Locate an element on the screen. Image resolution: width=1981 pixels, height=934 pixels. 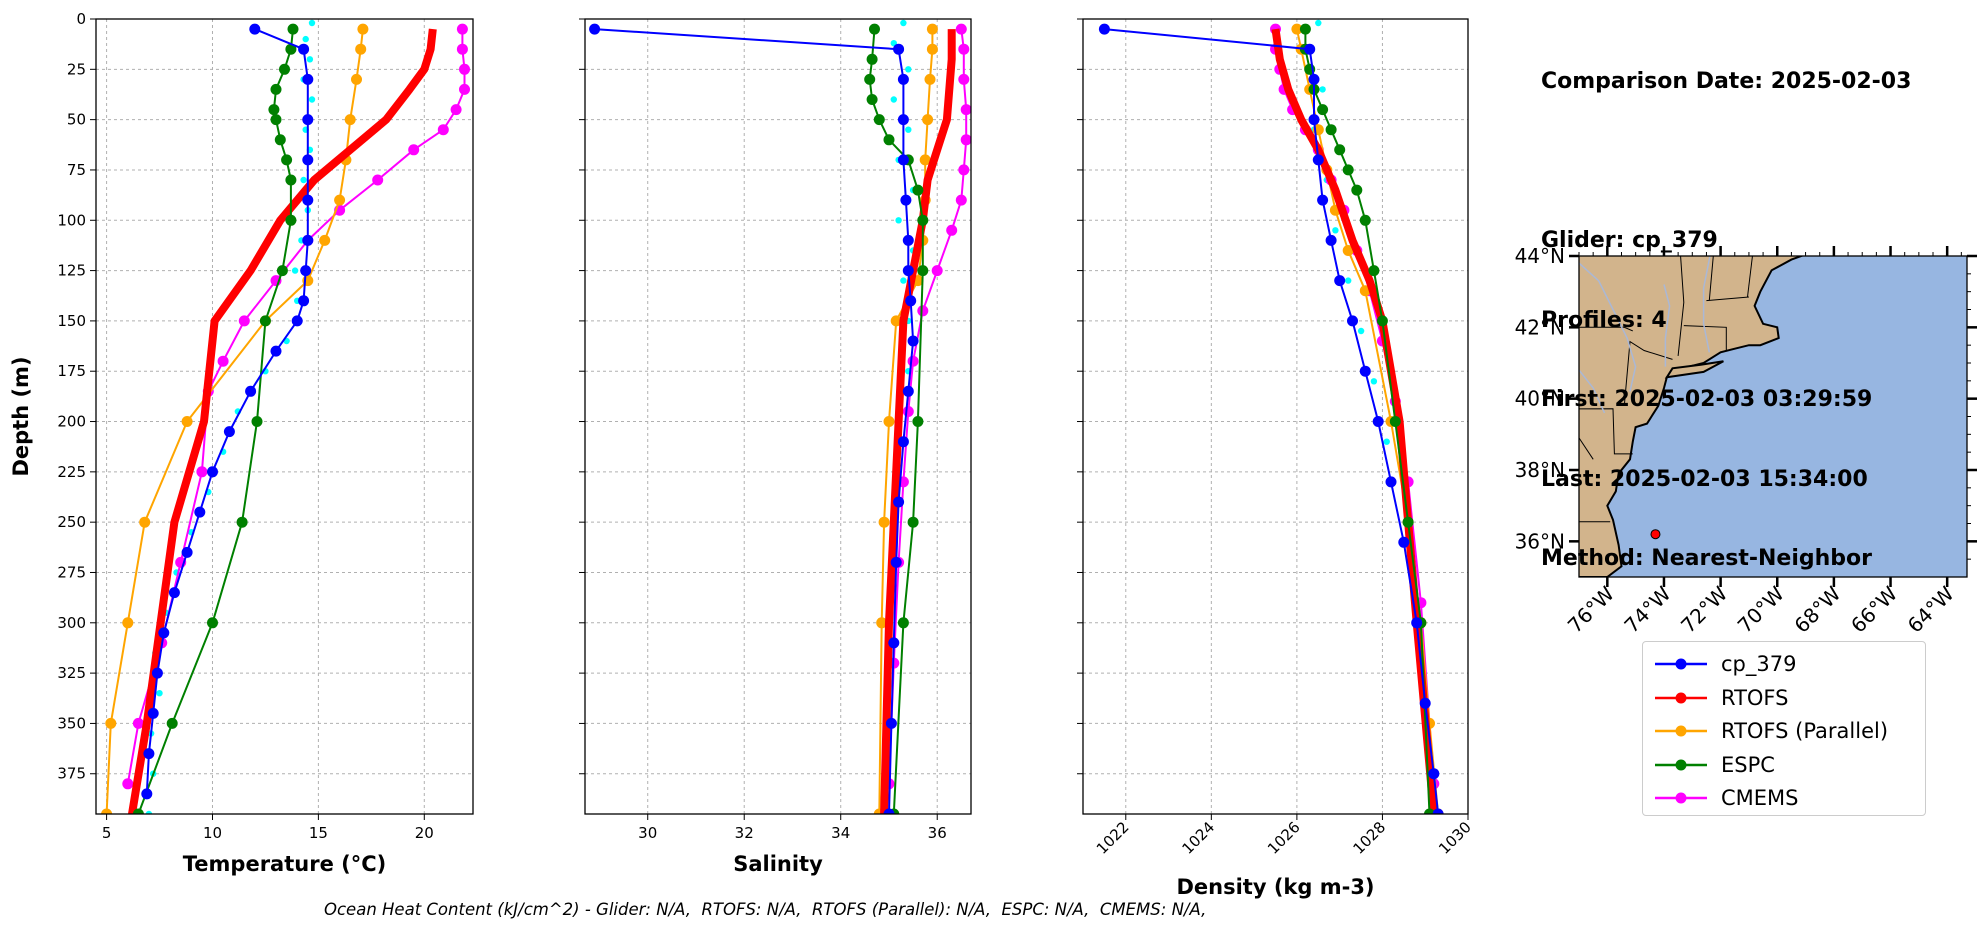
glider-location-marker is located at coordinates (1655, 534).